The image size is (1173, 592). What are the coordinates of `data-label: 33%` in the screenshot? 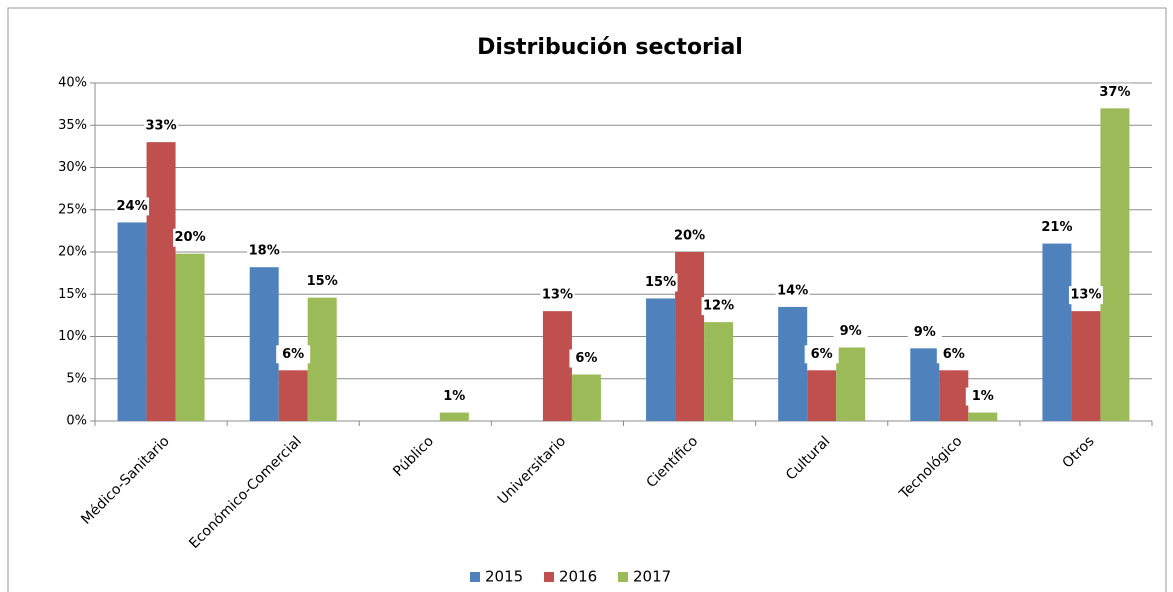 It's located at (161, 126).